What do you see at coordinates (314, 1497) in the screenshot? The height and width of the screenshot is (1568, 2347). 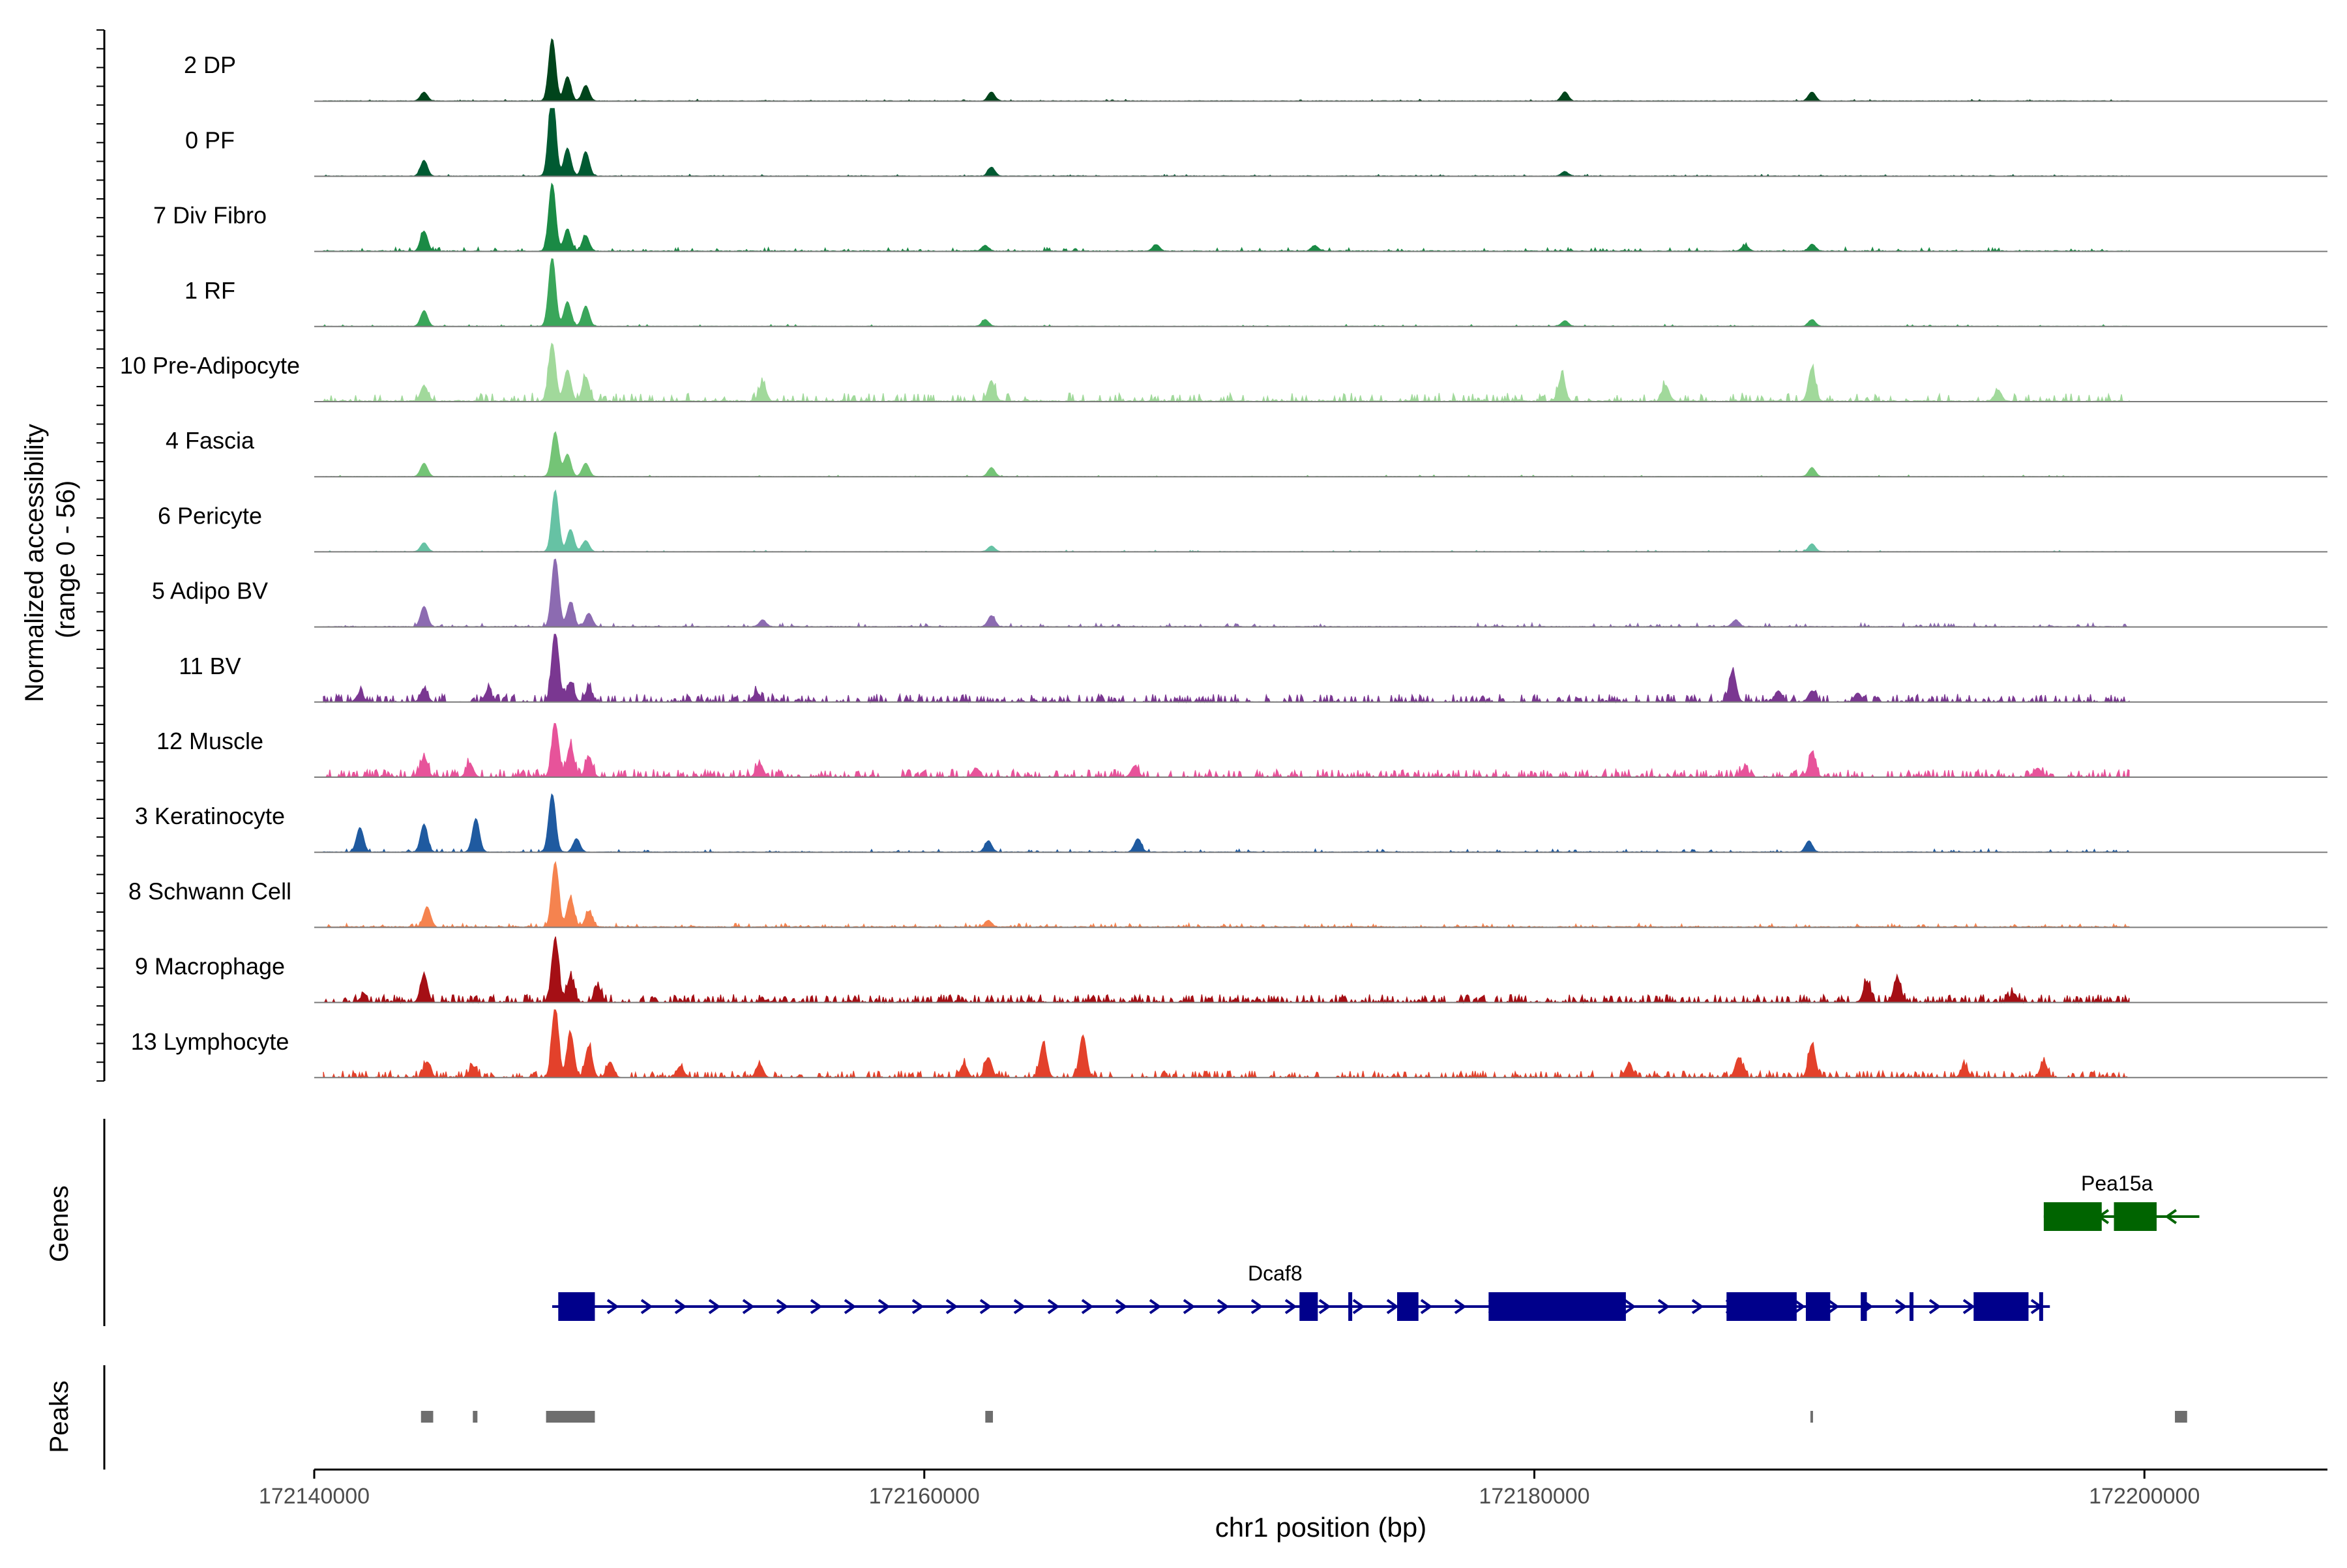 I see `x-tick-label: 172140000` at bounding box center [314, 1497].